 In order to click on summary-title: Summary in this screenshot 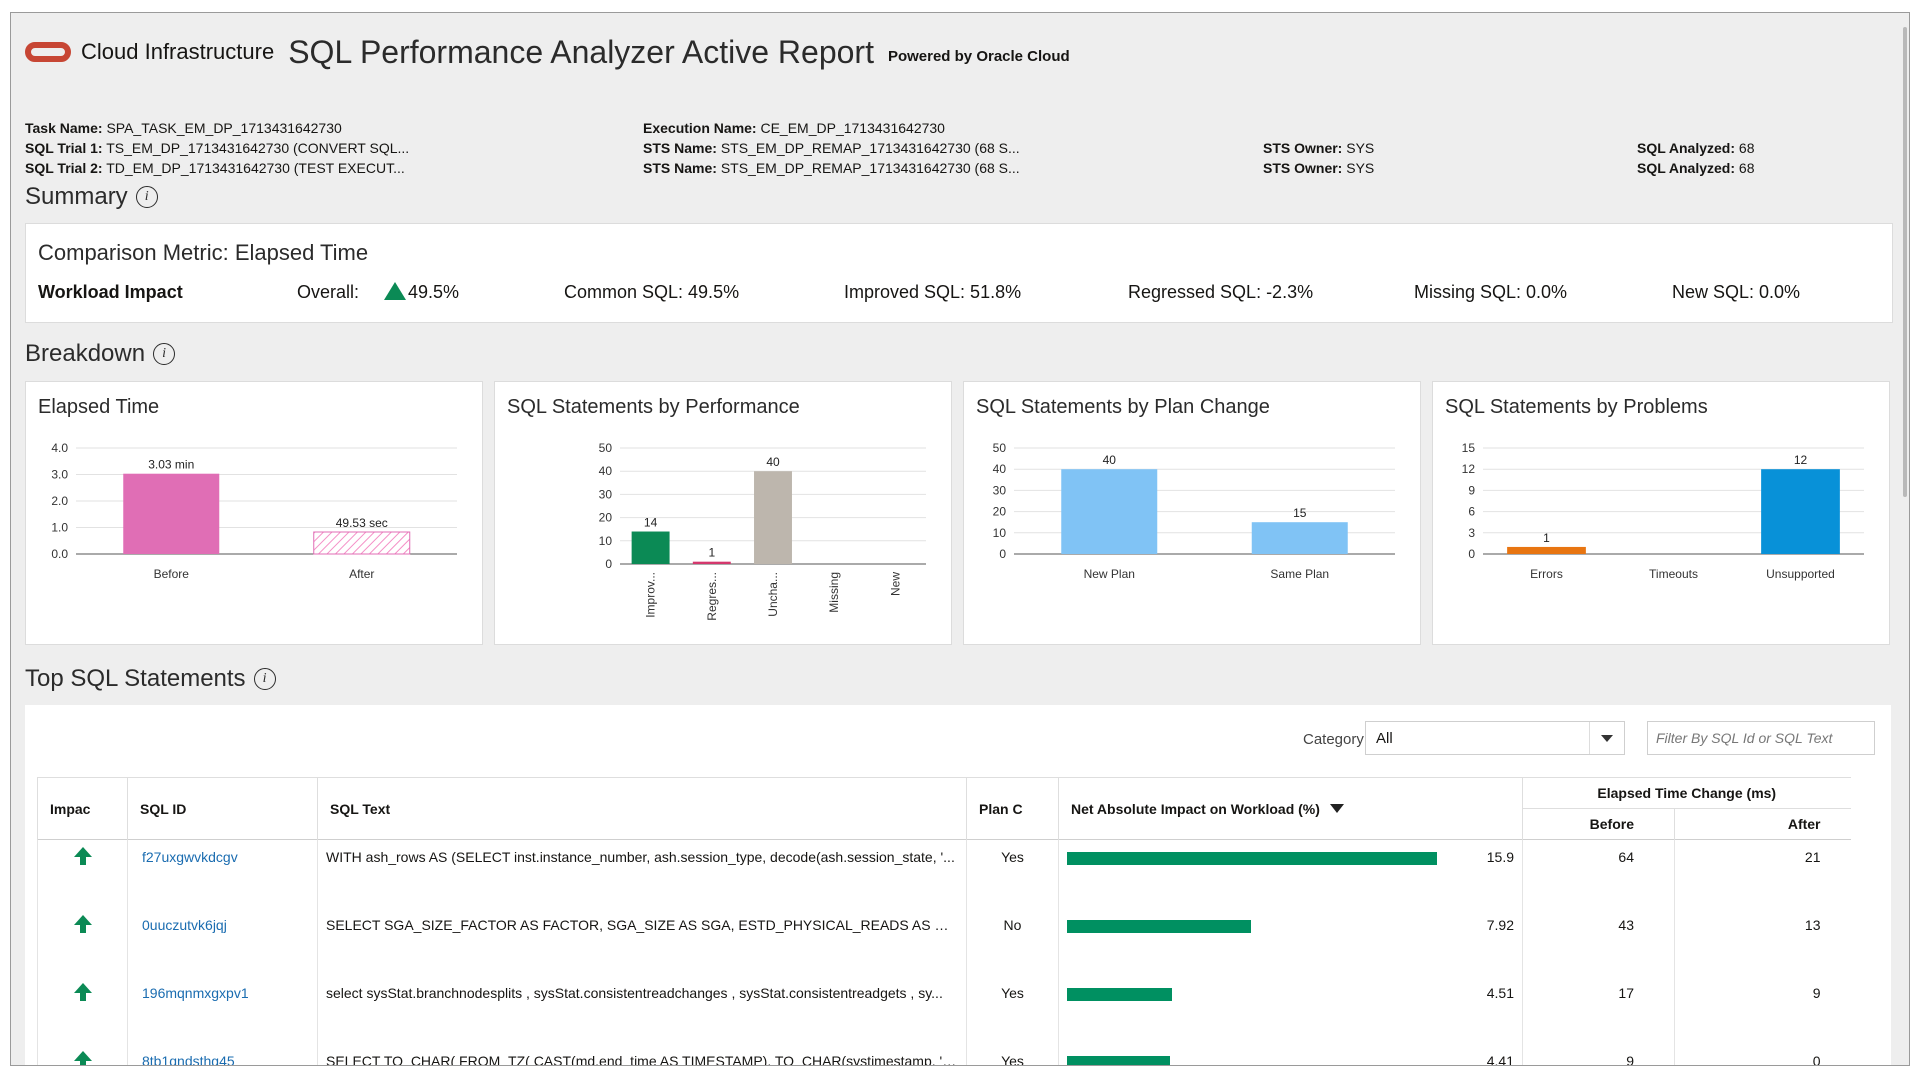, I will do `click(76, 196)`.